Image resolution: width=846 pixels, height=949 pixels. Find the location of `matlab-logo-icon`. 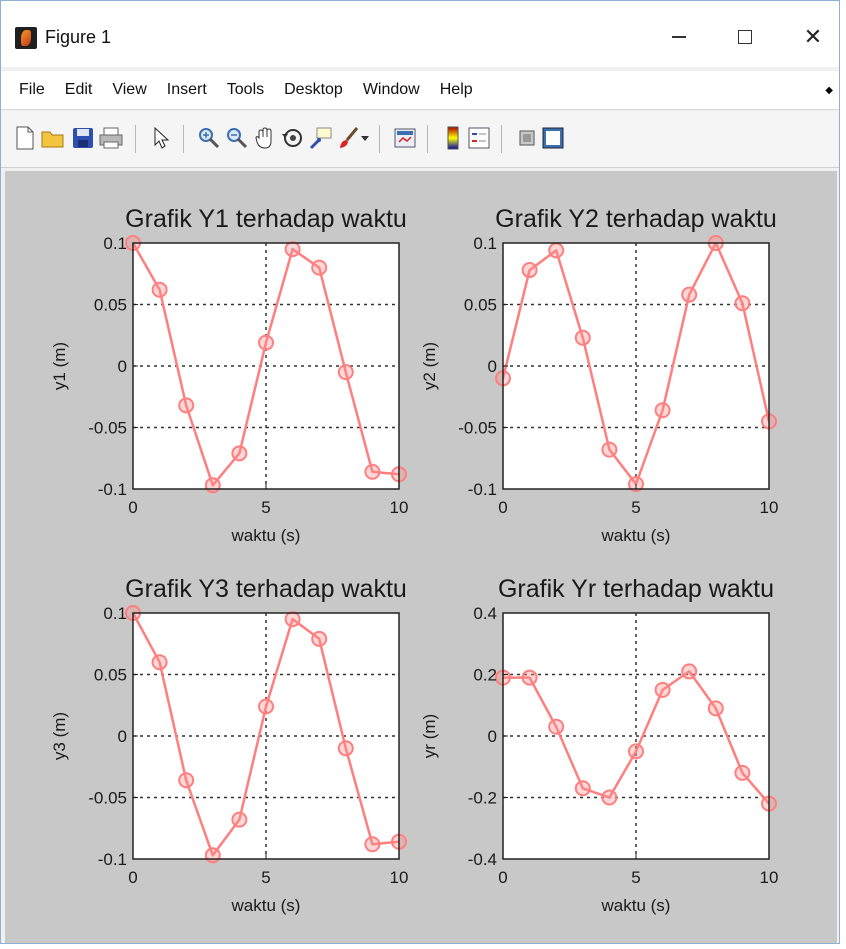

matlab-logo-icon is located at coordinates (26, 38).